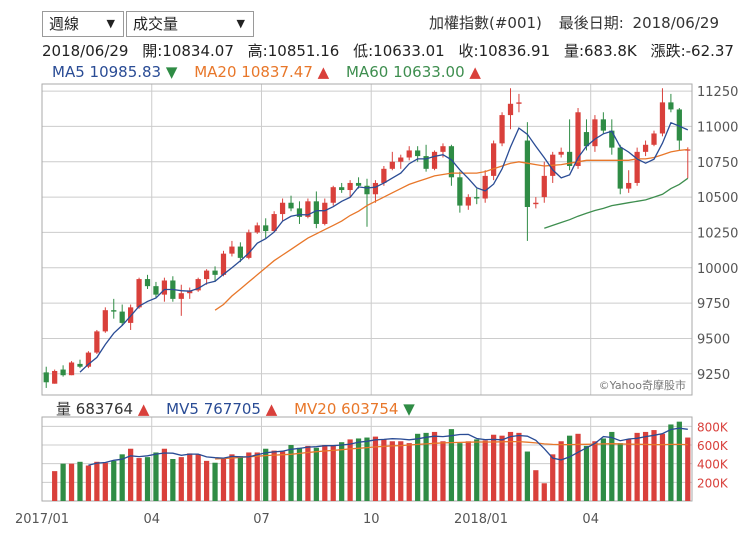 The height and width of the screenshot is (540, 747). I want to click on mv5-line, so click(388, 446).